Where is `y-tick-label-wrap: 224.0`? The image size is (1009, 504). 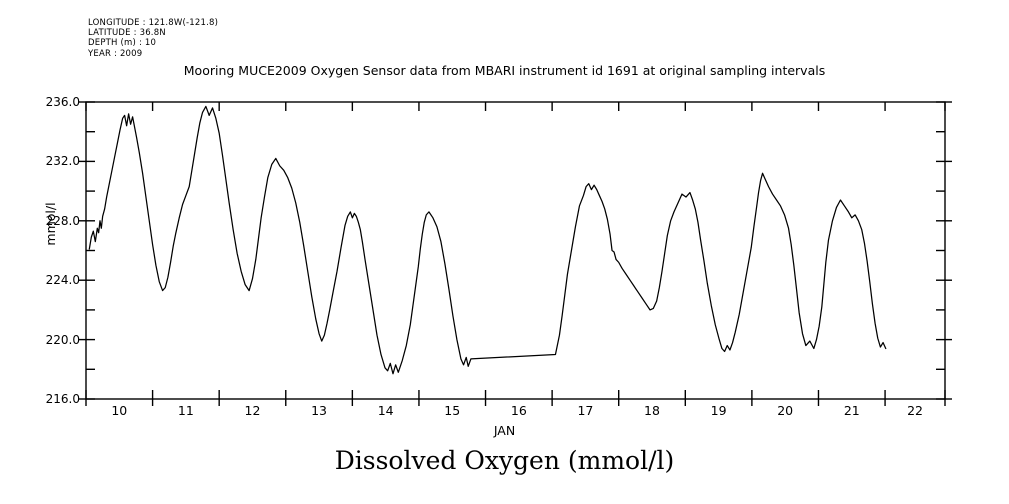 y-tick-label-wrap: 224.0 is located at coordinates (40, 280).